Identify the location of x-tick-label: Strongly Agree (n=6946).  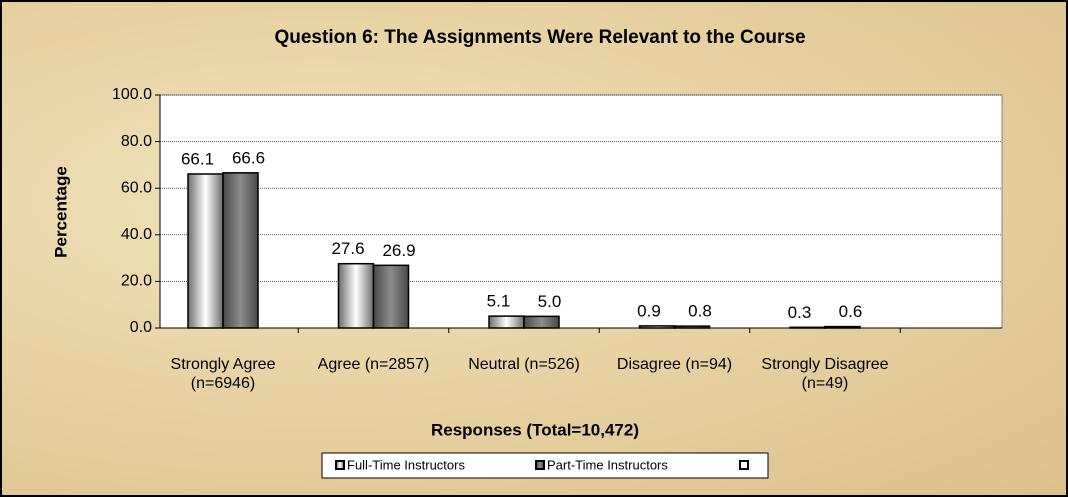
(223, 374).